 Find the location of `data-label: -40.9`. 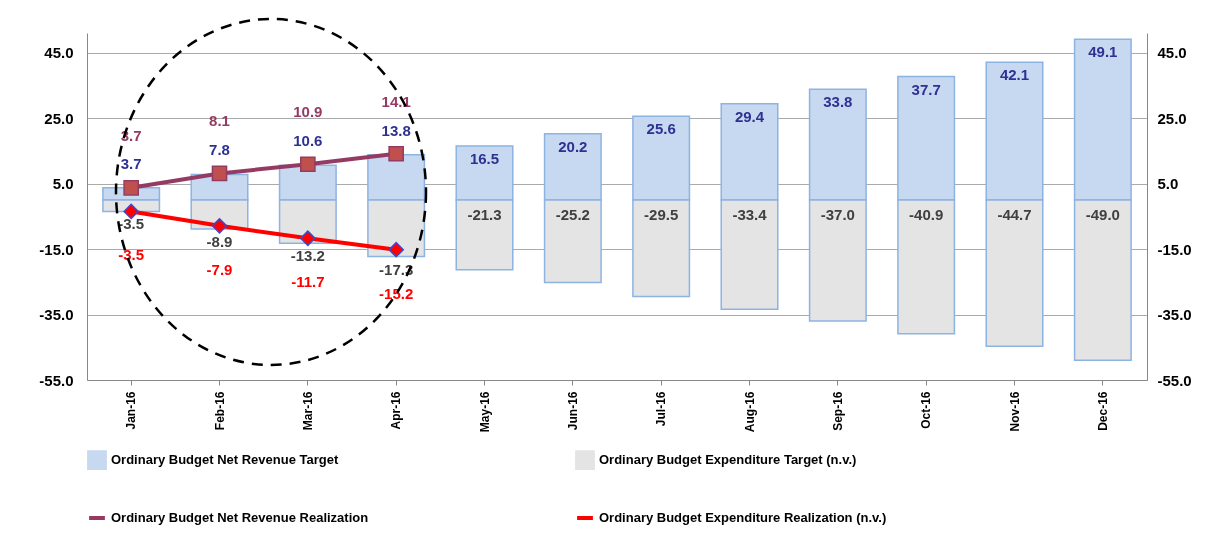

data-label: -40.9 is located at coordinates (926, 214).